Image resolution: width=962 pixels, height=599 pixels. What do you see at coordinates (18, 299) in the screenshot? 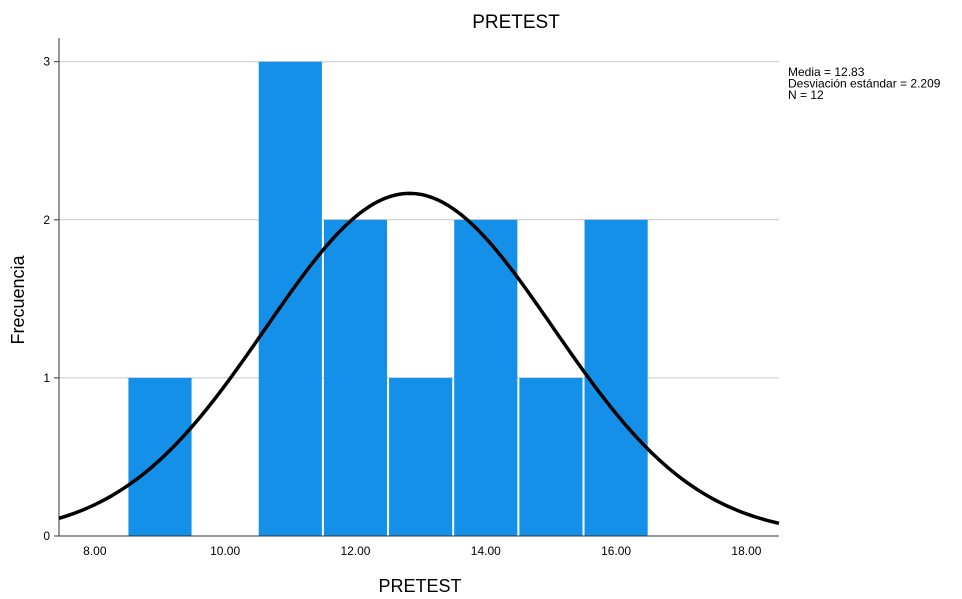
I see `y-axis-title: Frecuencia` at bounding box center [18, 299].